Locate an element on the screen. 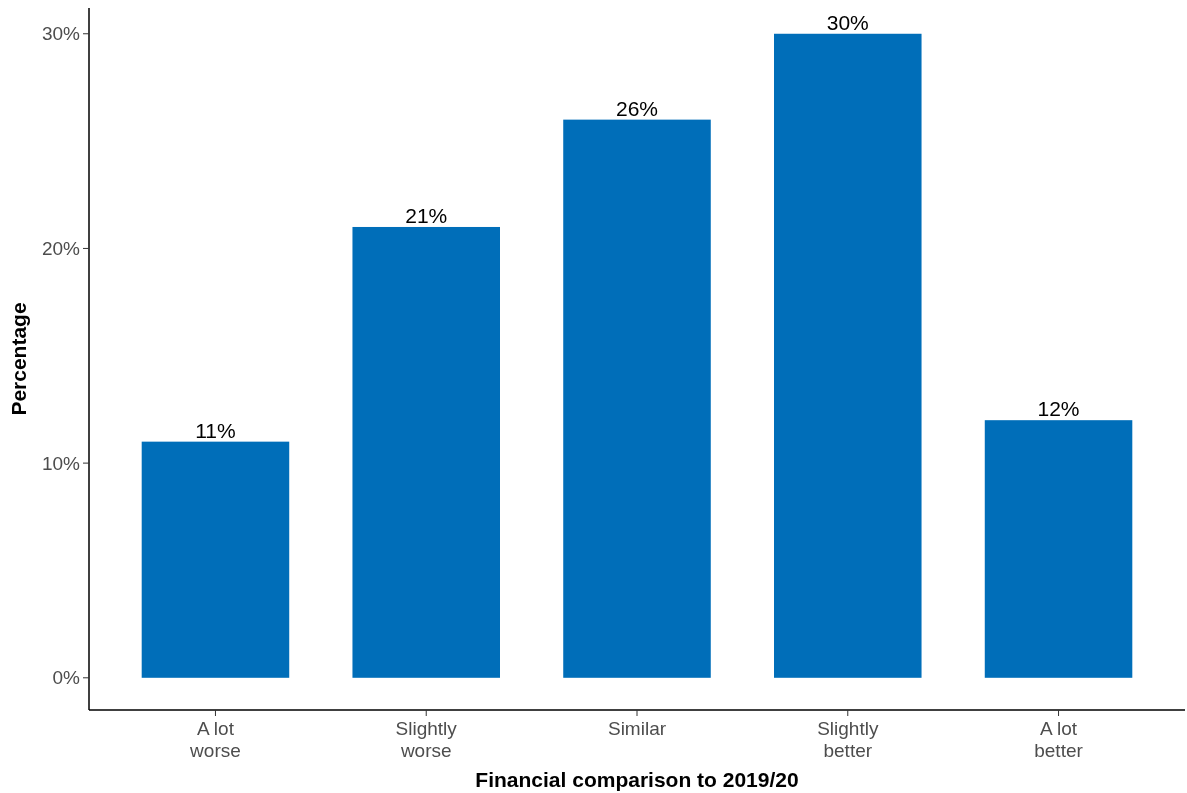 Image resolution: width=1187 pixels, height=793 pixels. y-tick-label: 0% is located at coordinates (66, 678).